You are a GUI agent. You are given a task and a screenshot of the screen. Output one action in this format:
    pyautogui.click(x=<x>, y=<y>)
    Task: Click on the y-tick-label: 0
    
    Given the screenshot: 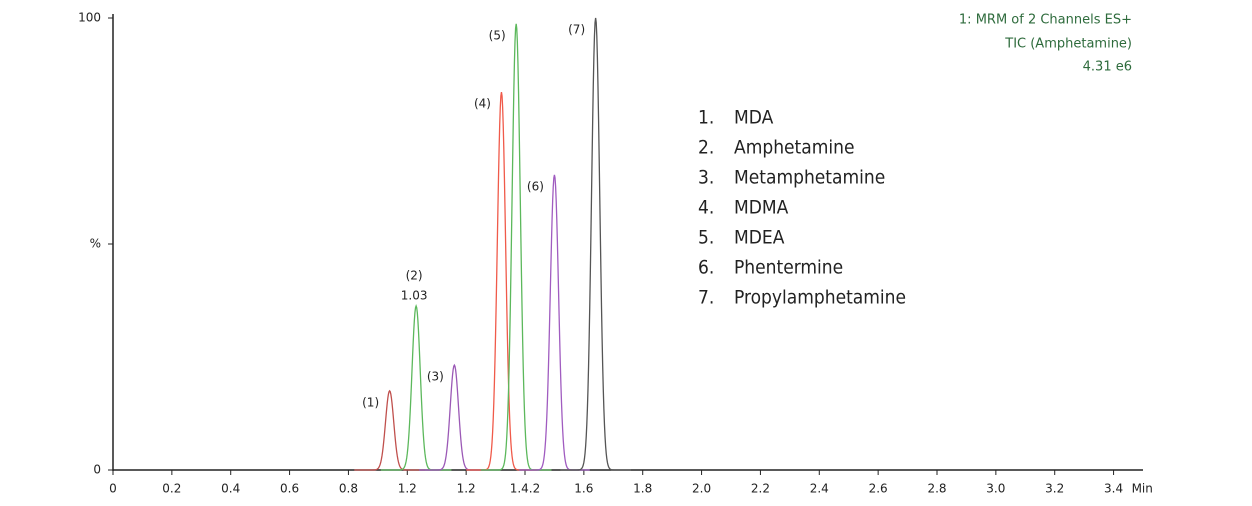 What is the action you would take?
    pyautogui.click(x=97, y=470)
    